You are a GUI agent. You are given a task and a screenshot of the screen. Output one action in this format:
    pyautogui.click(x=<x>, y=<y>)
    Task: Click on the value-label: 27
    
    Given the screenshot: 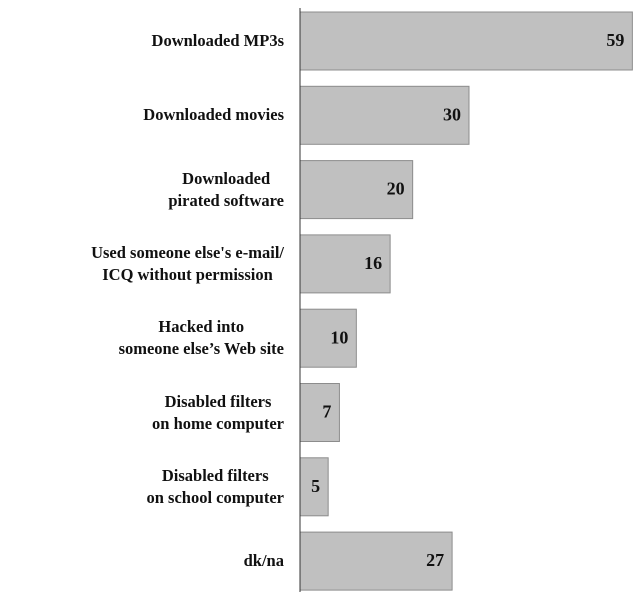 What is the action you would take?
    pyautogui.click(x=435, y=560)
    